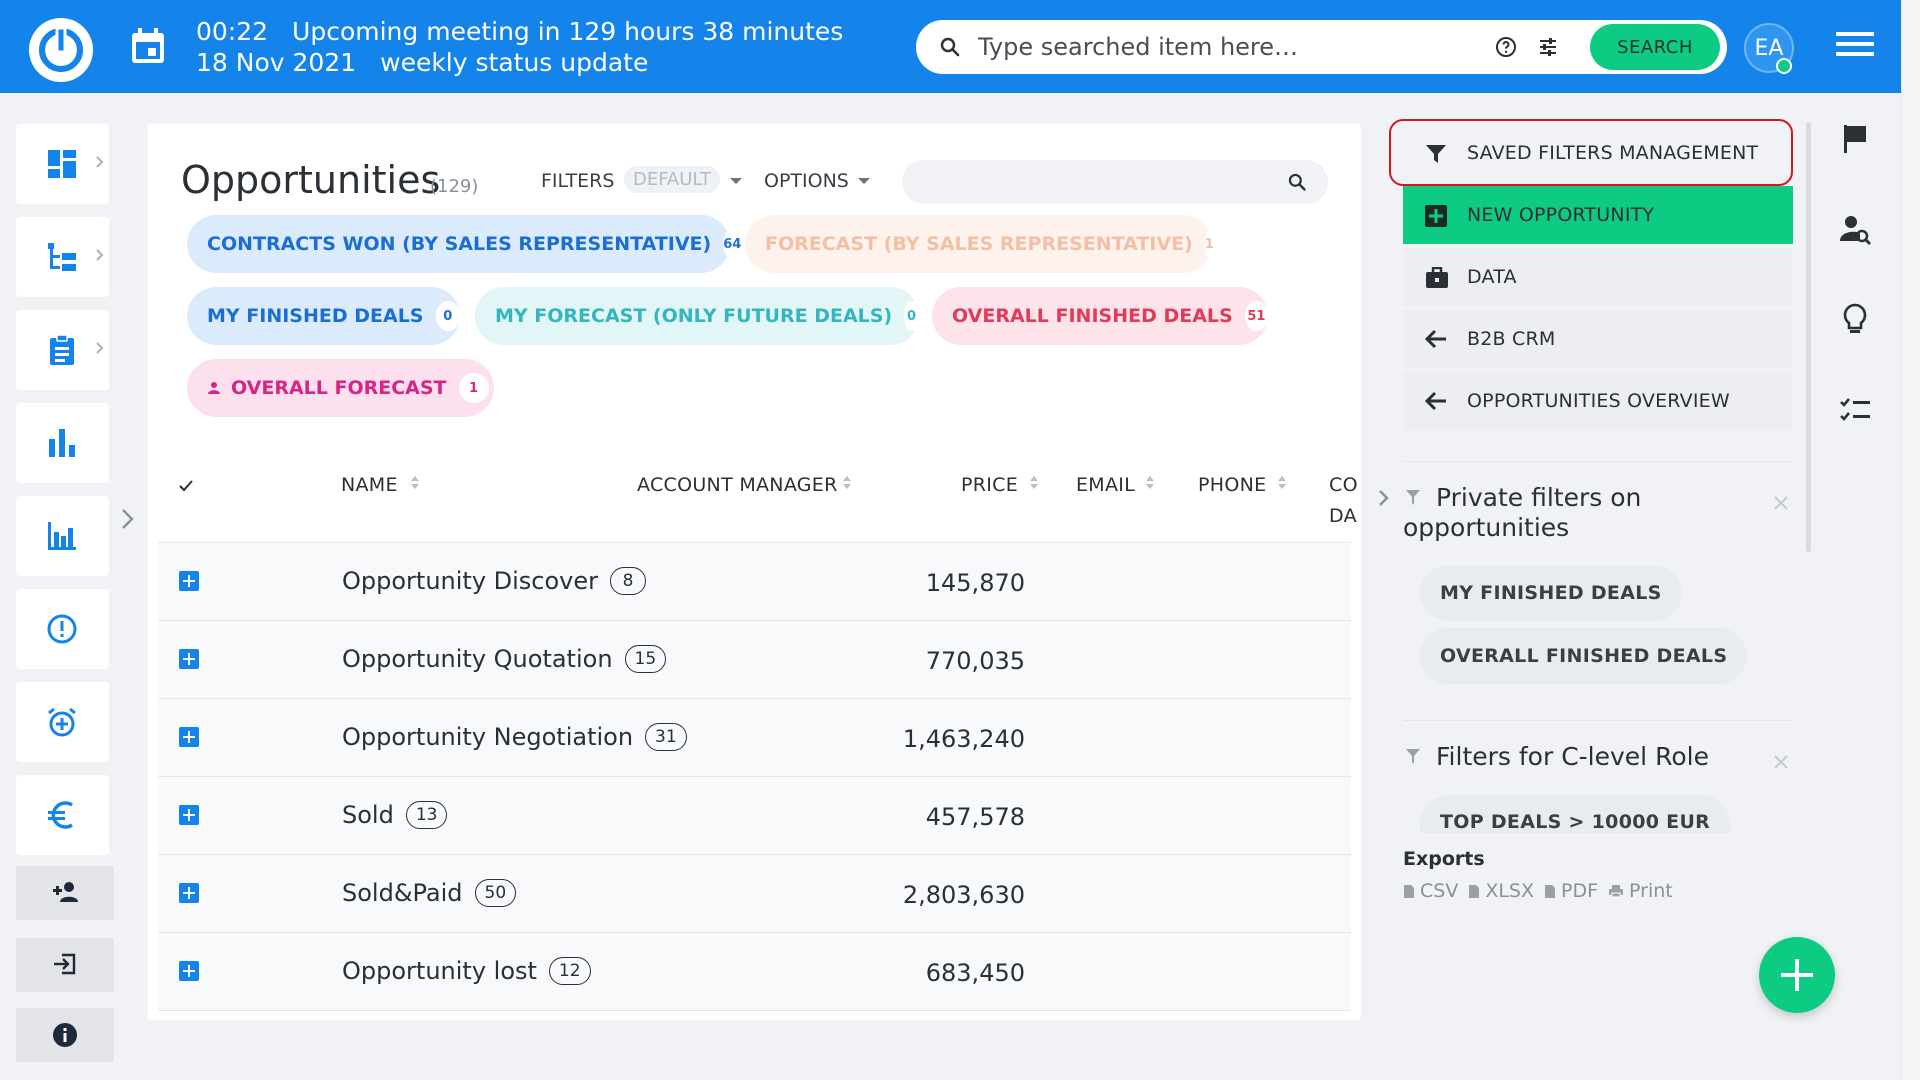  I want to click on table-row: Opportunity lost 12 683,450, so click(754, 972).